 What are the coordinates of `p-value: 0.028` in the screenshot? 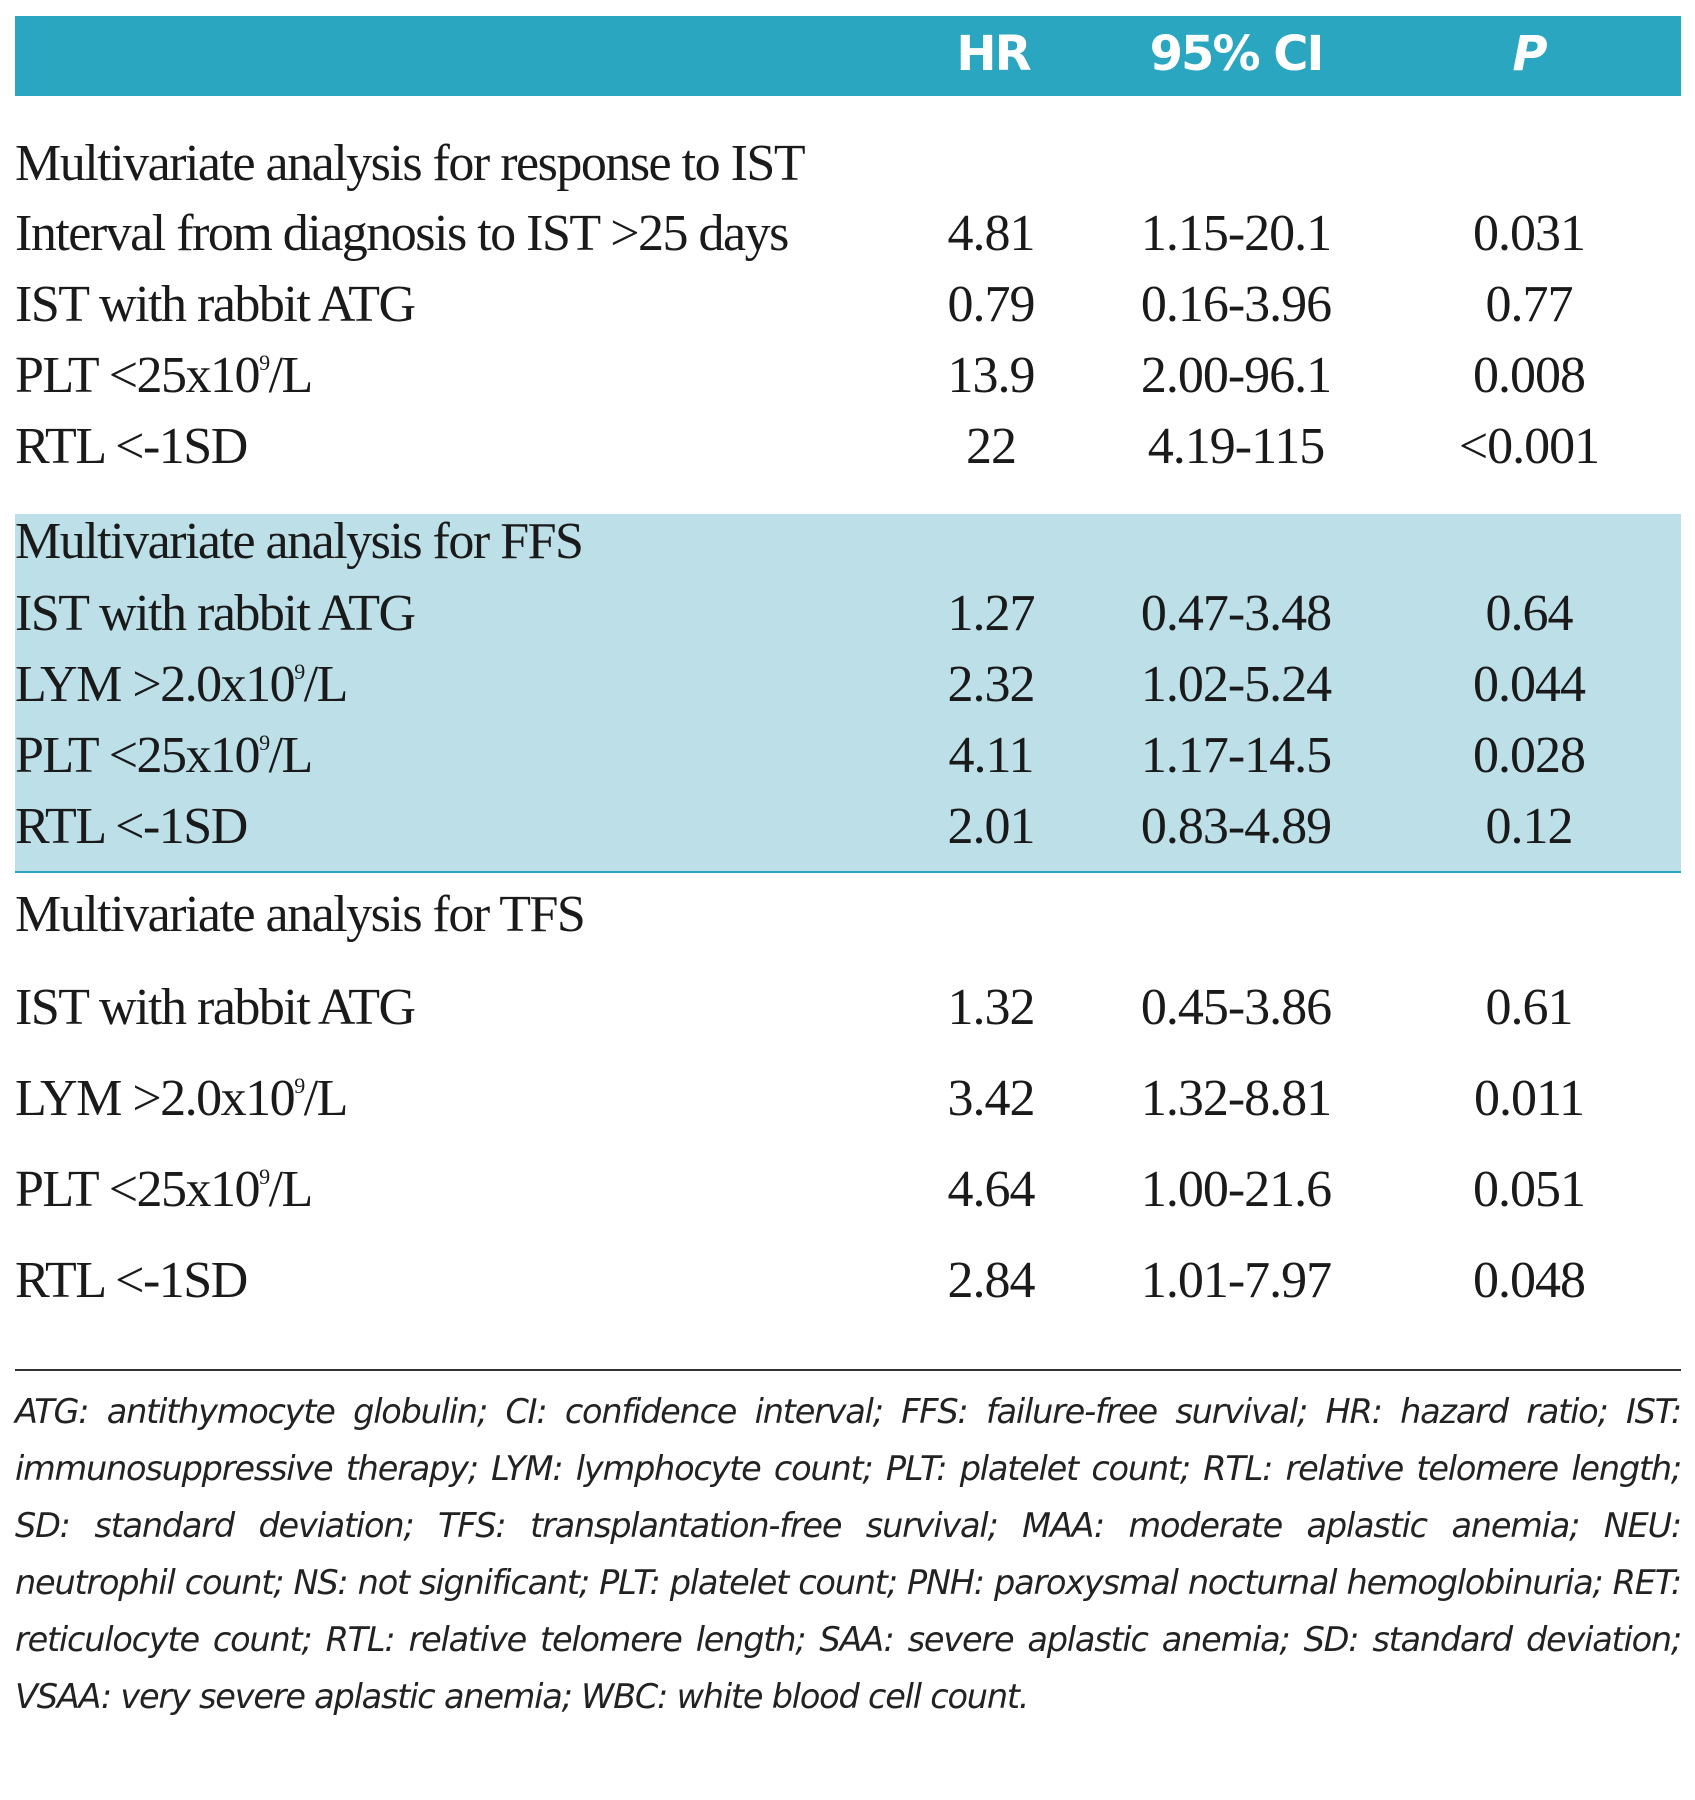 It's located at (1529, 755).